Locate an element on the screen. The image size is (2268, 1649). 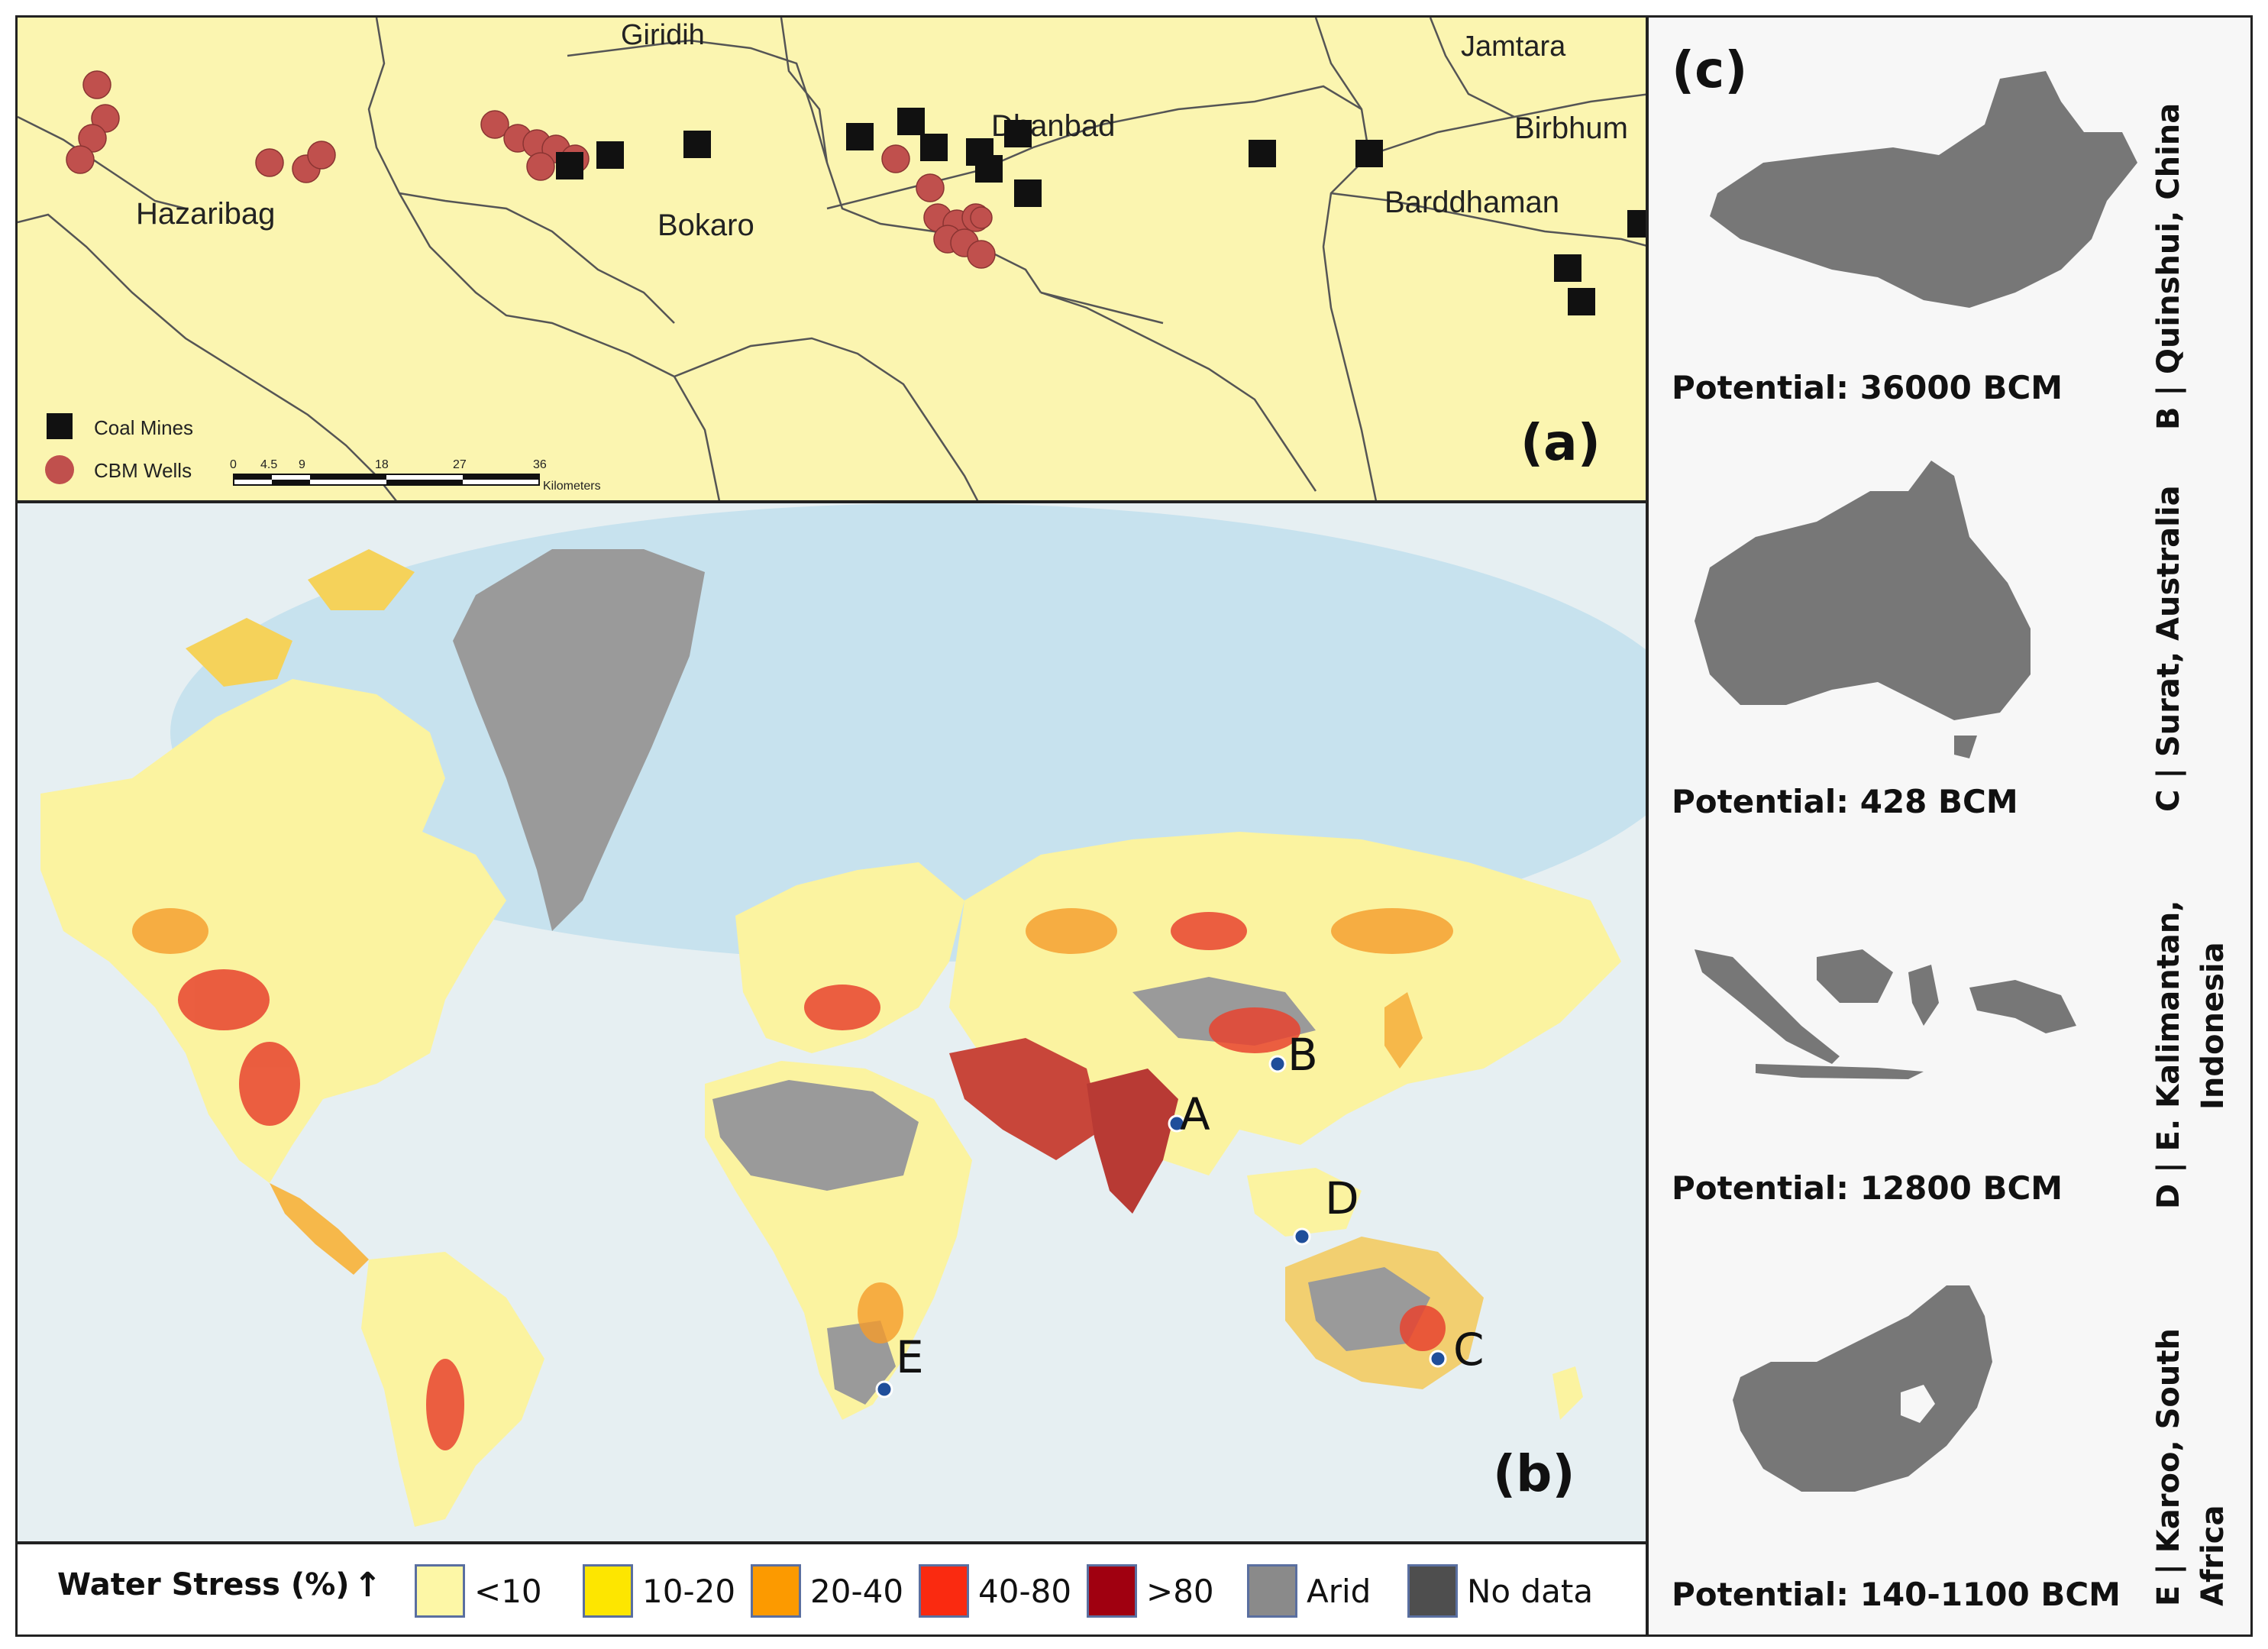
coal-mines is located at coordinates (1101, 211).